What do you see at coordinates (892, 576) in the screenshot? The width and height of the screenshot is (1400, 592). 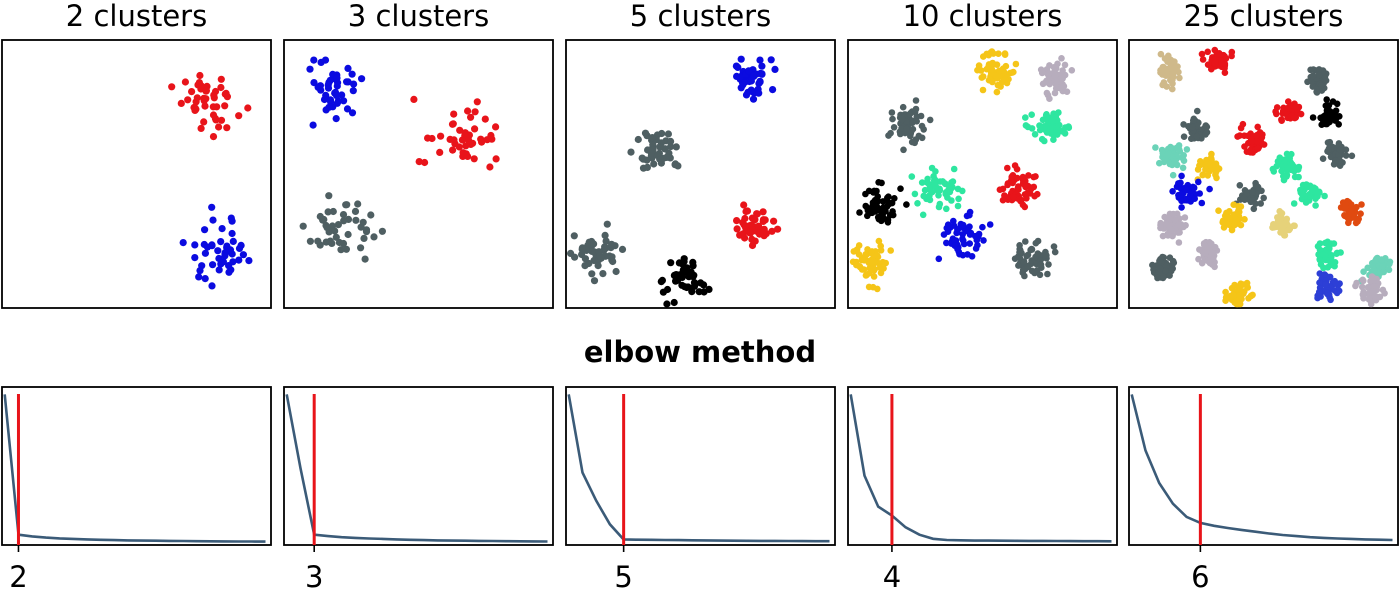 I see `x-tick-label: 4` at bounding box center [892, 576].